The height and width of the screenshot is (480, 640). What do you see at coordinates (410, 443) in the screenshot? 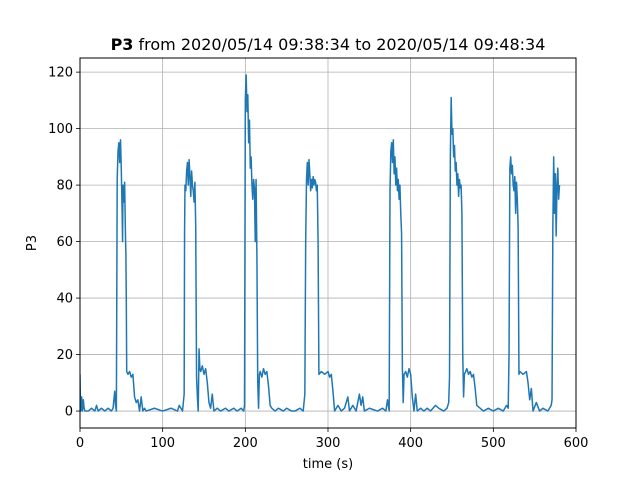
I see `x-tick-label: 400` at bounding box center [410, 443].